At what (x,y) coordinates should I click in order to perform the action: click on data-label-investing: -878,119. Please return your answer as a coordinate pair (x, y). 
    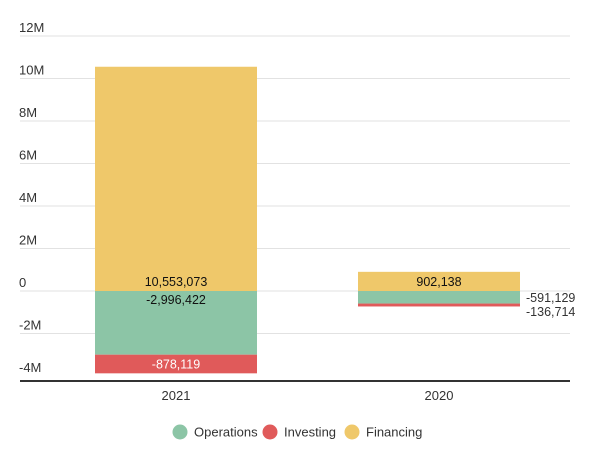
    Looking at the image, I should click on (176, 365).